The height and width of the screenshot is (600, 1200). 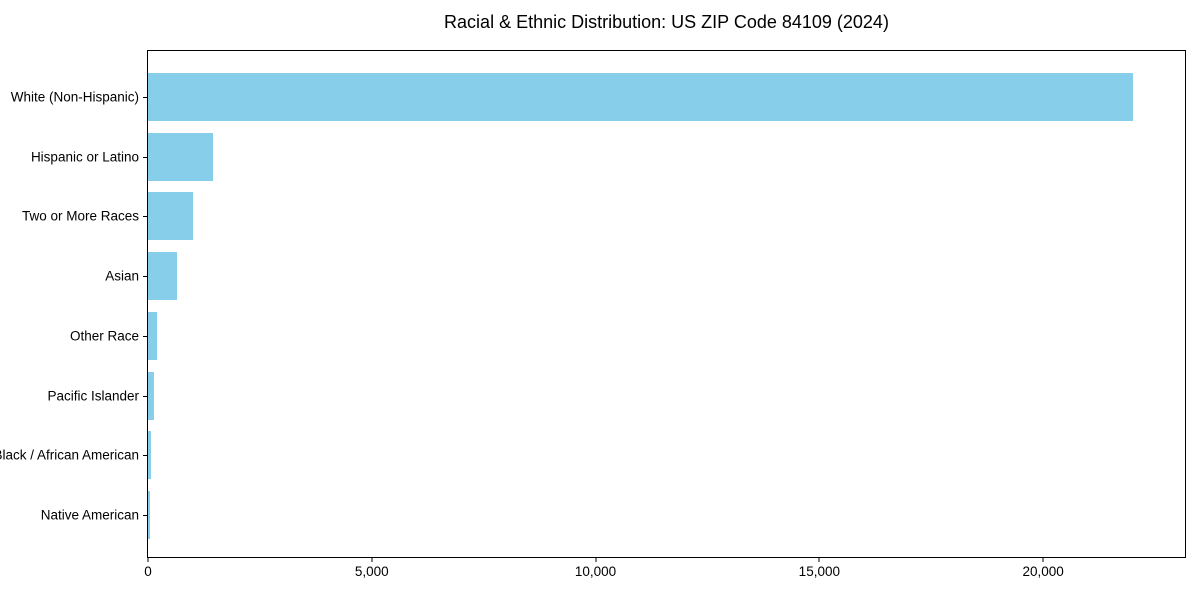 What do you see at coordinates (84, 157) in the screenshot?
I see `y-axis-category-label: Hispanic or Latino` at bounding box center [84, 157].